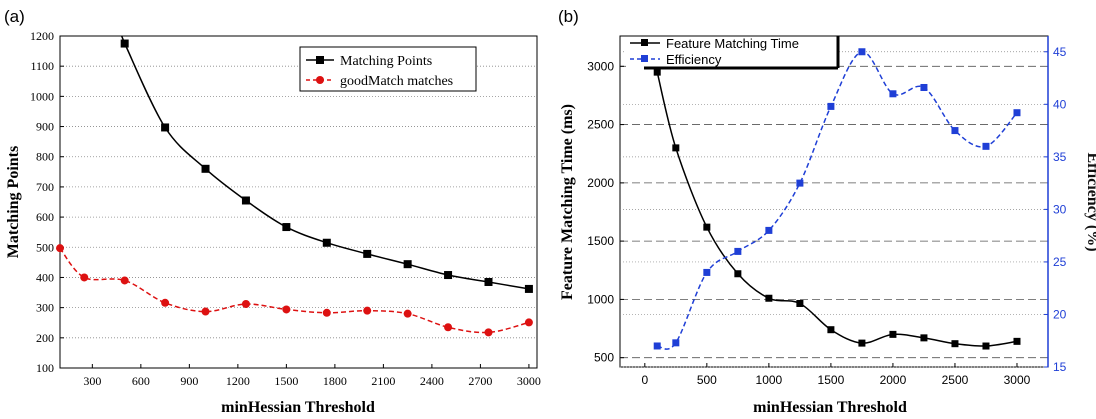  I want to click on panel-a-legend-box, so click(388, 69).